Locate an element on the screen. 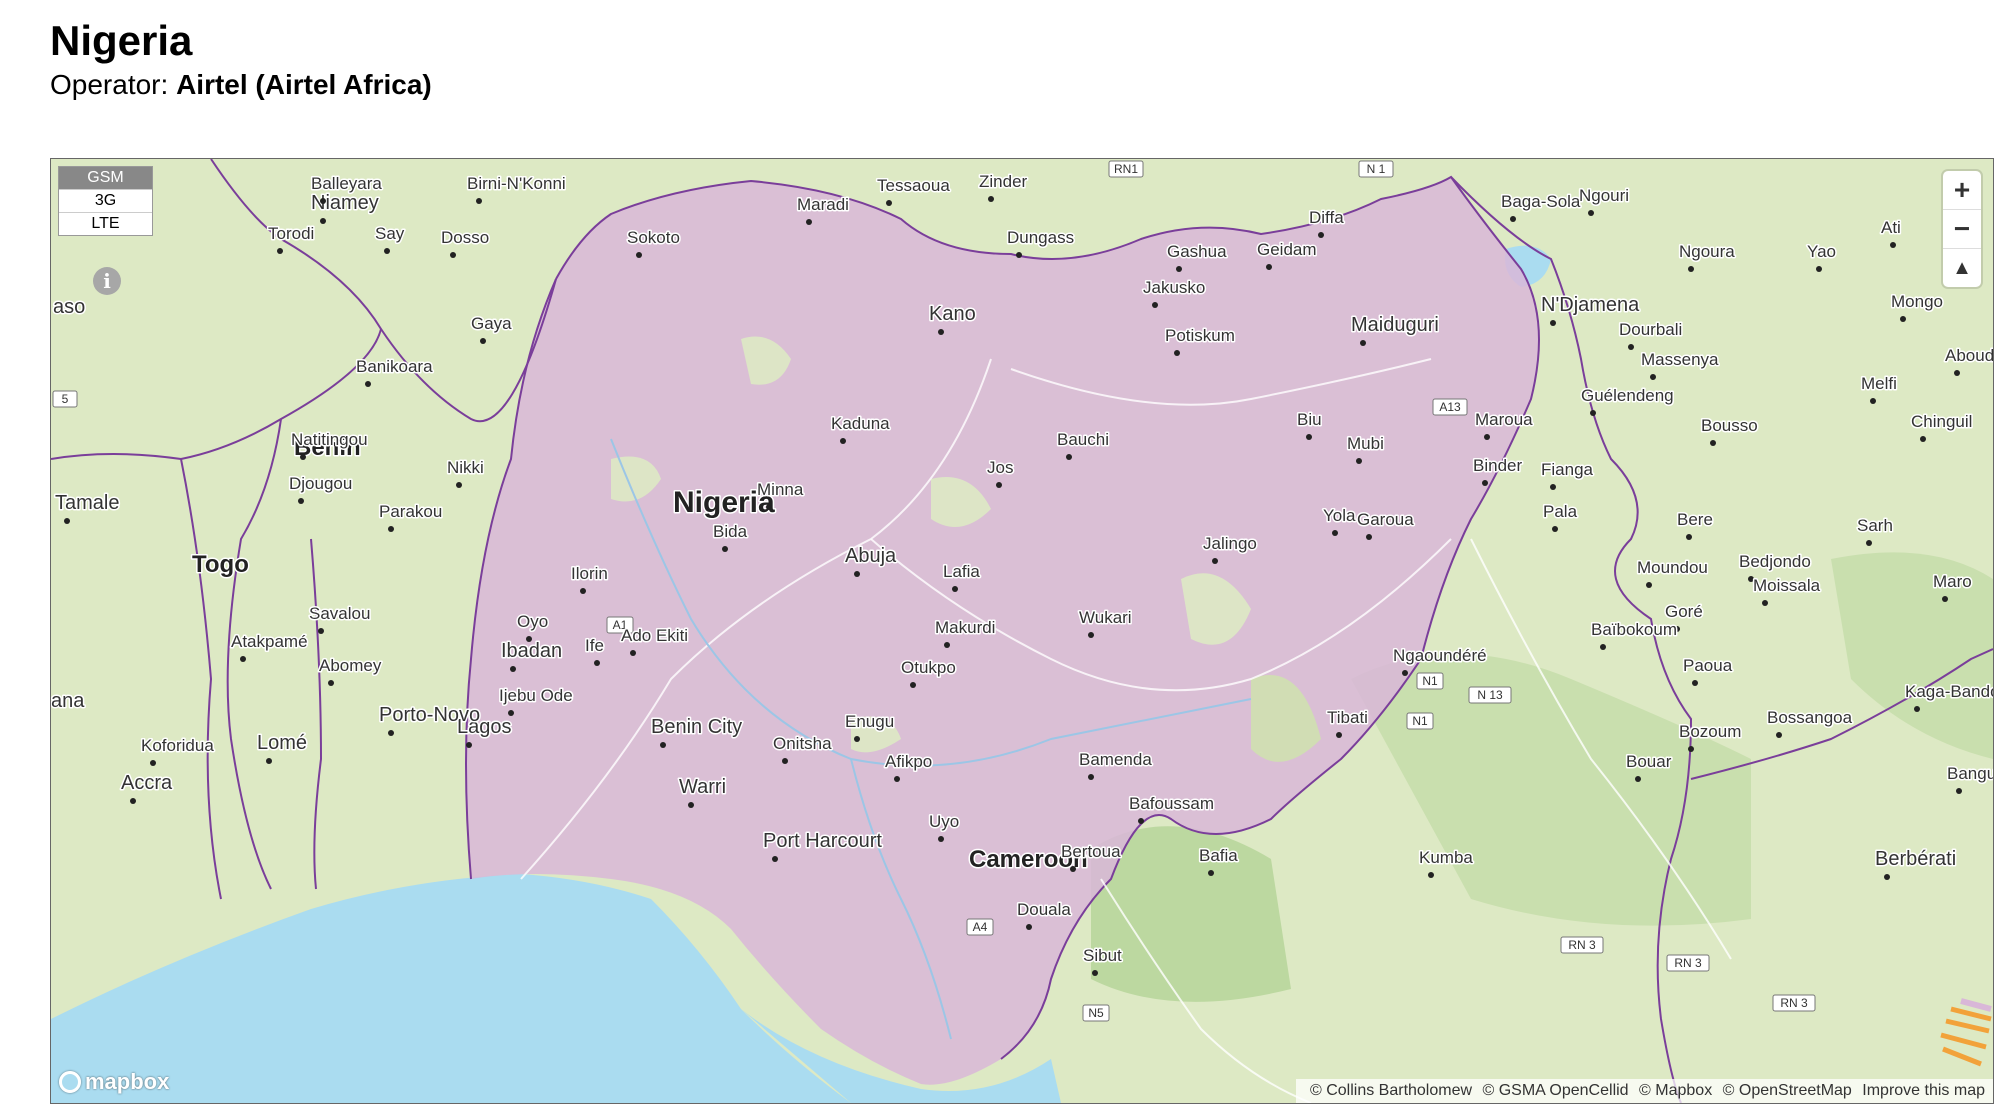 This screenshot has width=2014, height=1112. place-dungass: Dungass is located at coordinates (1041, 242).